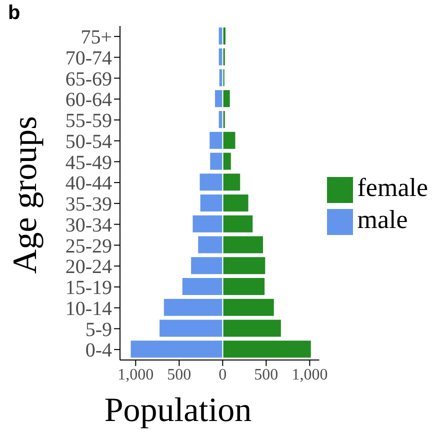 Image resolution: width=448 pixels, height=440 pixels. I want to click on y-axis-title: Age groups, so click(26, 195).